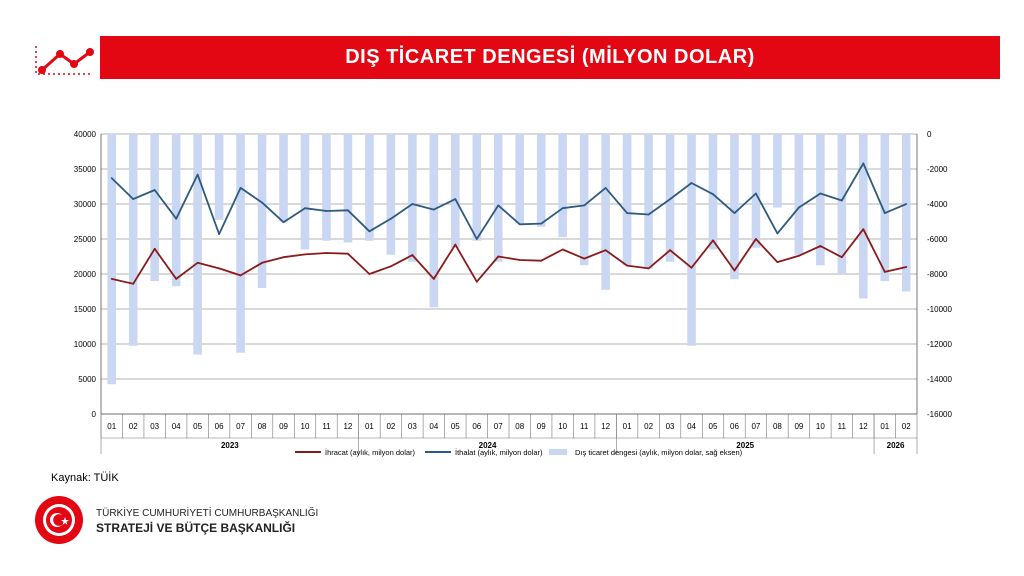  Describe the element at coordinates (550, 57) in the screenshot. I see `page-title: DIŞ TİCARET DENGESİ (MİLYON DOLAR)` at that location.